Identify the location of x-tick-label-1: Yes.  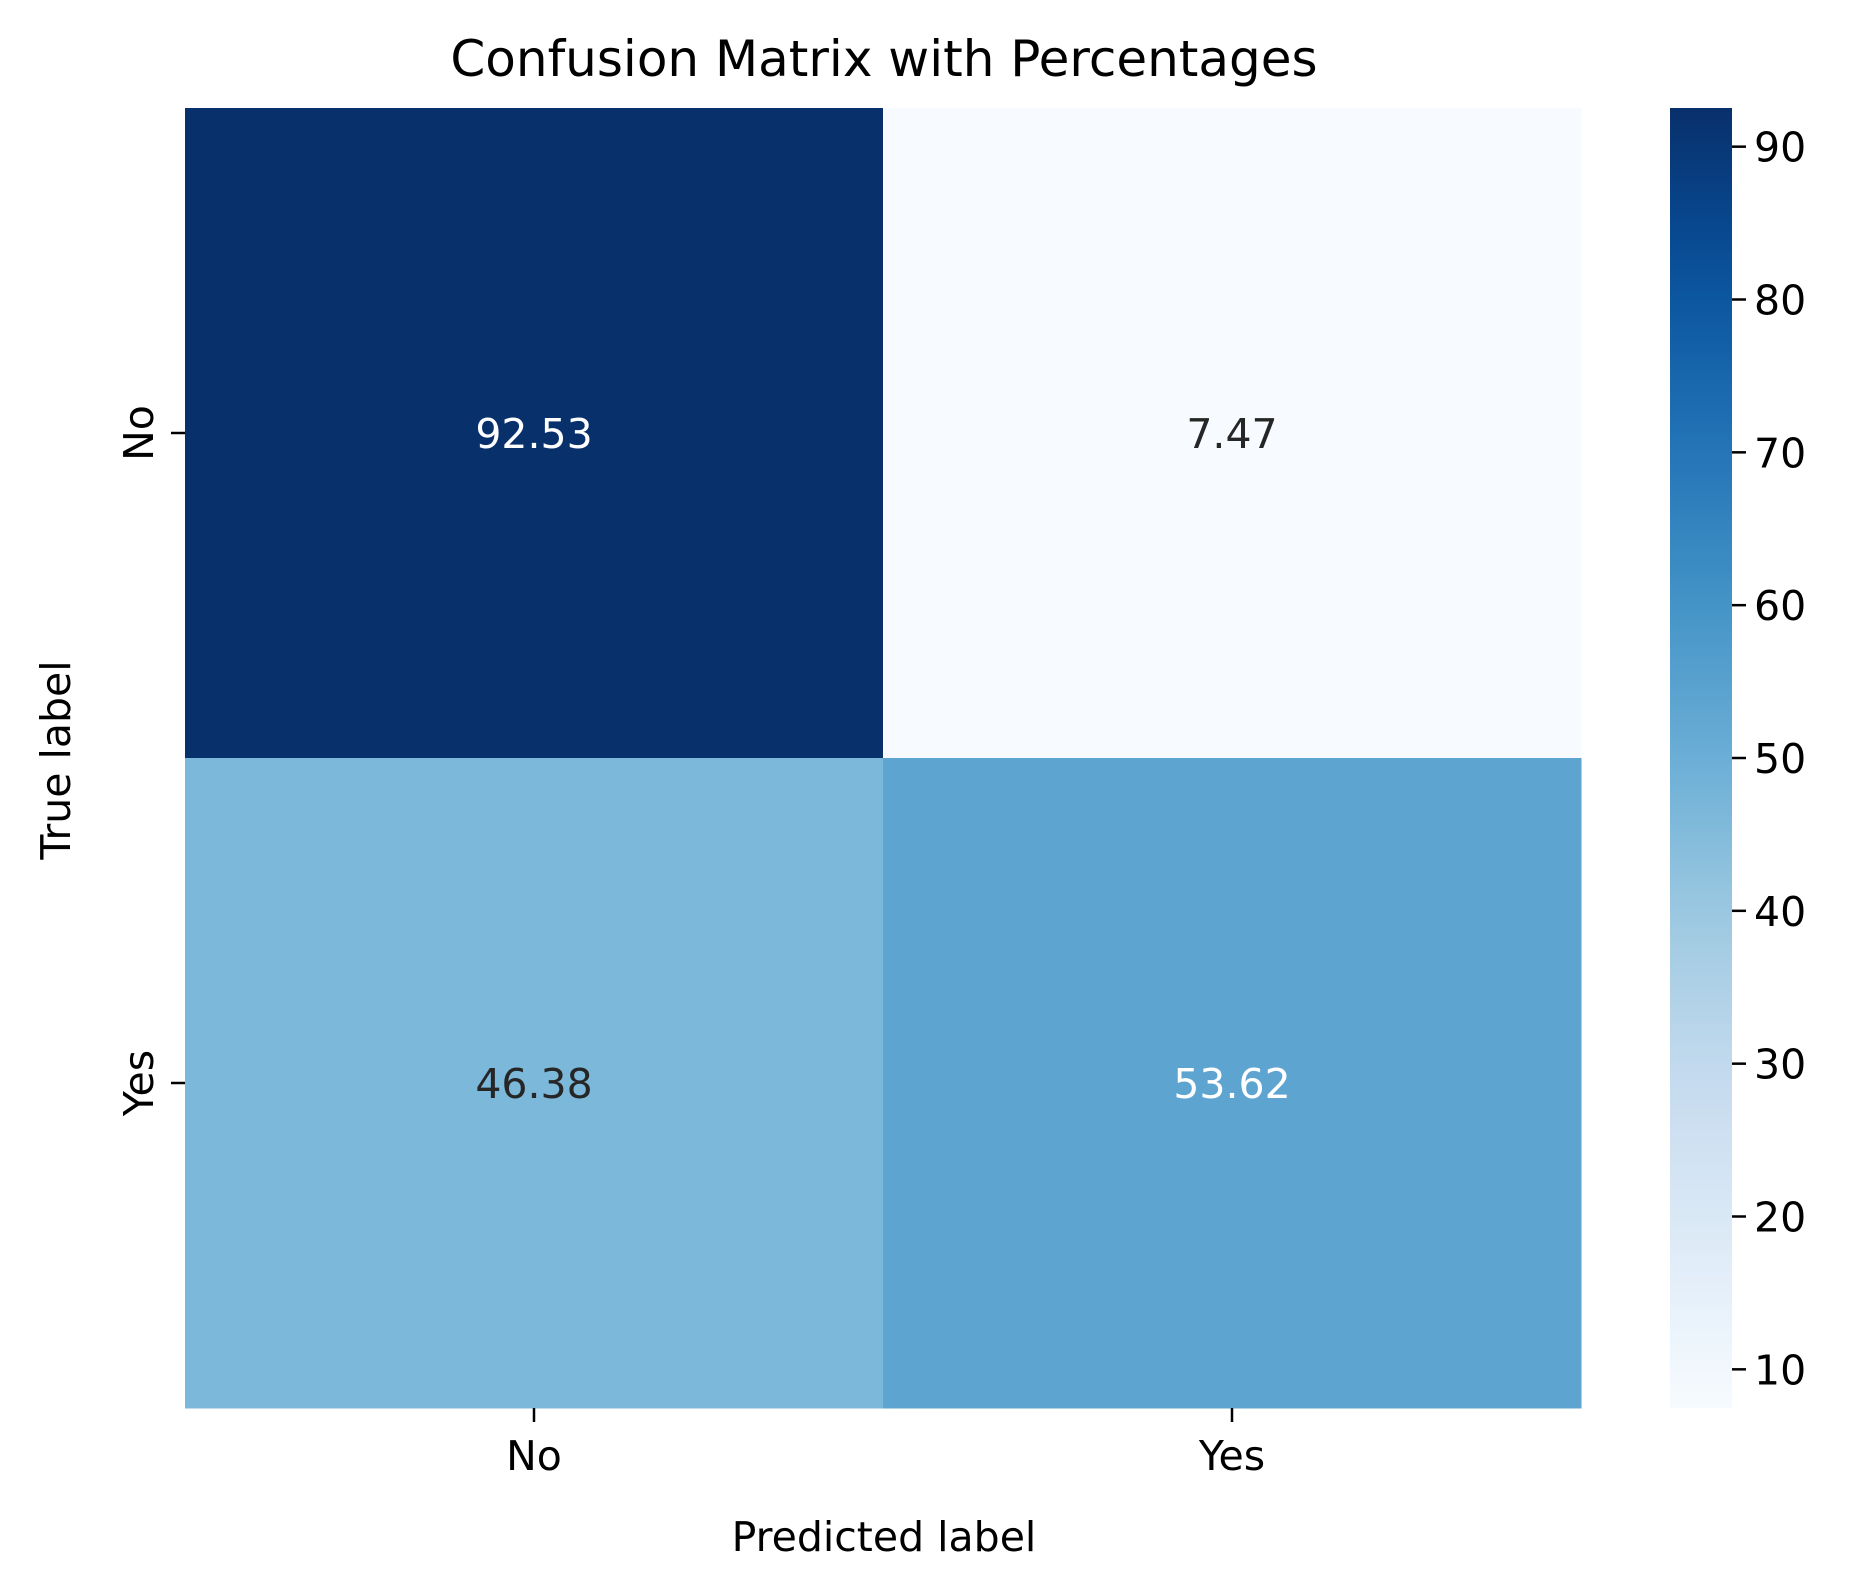
(1231, 1456).